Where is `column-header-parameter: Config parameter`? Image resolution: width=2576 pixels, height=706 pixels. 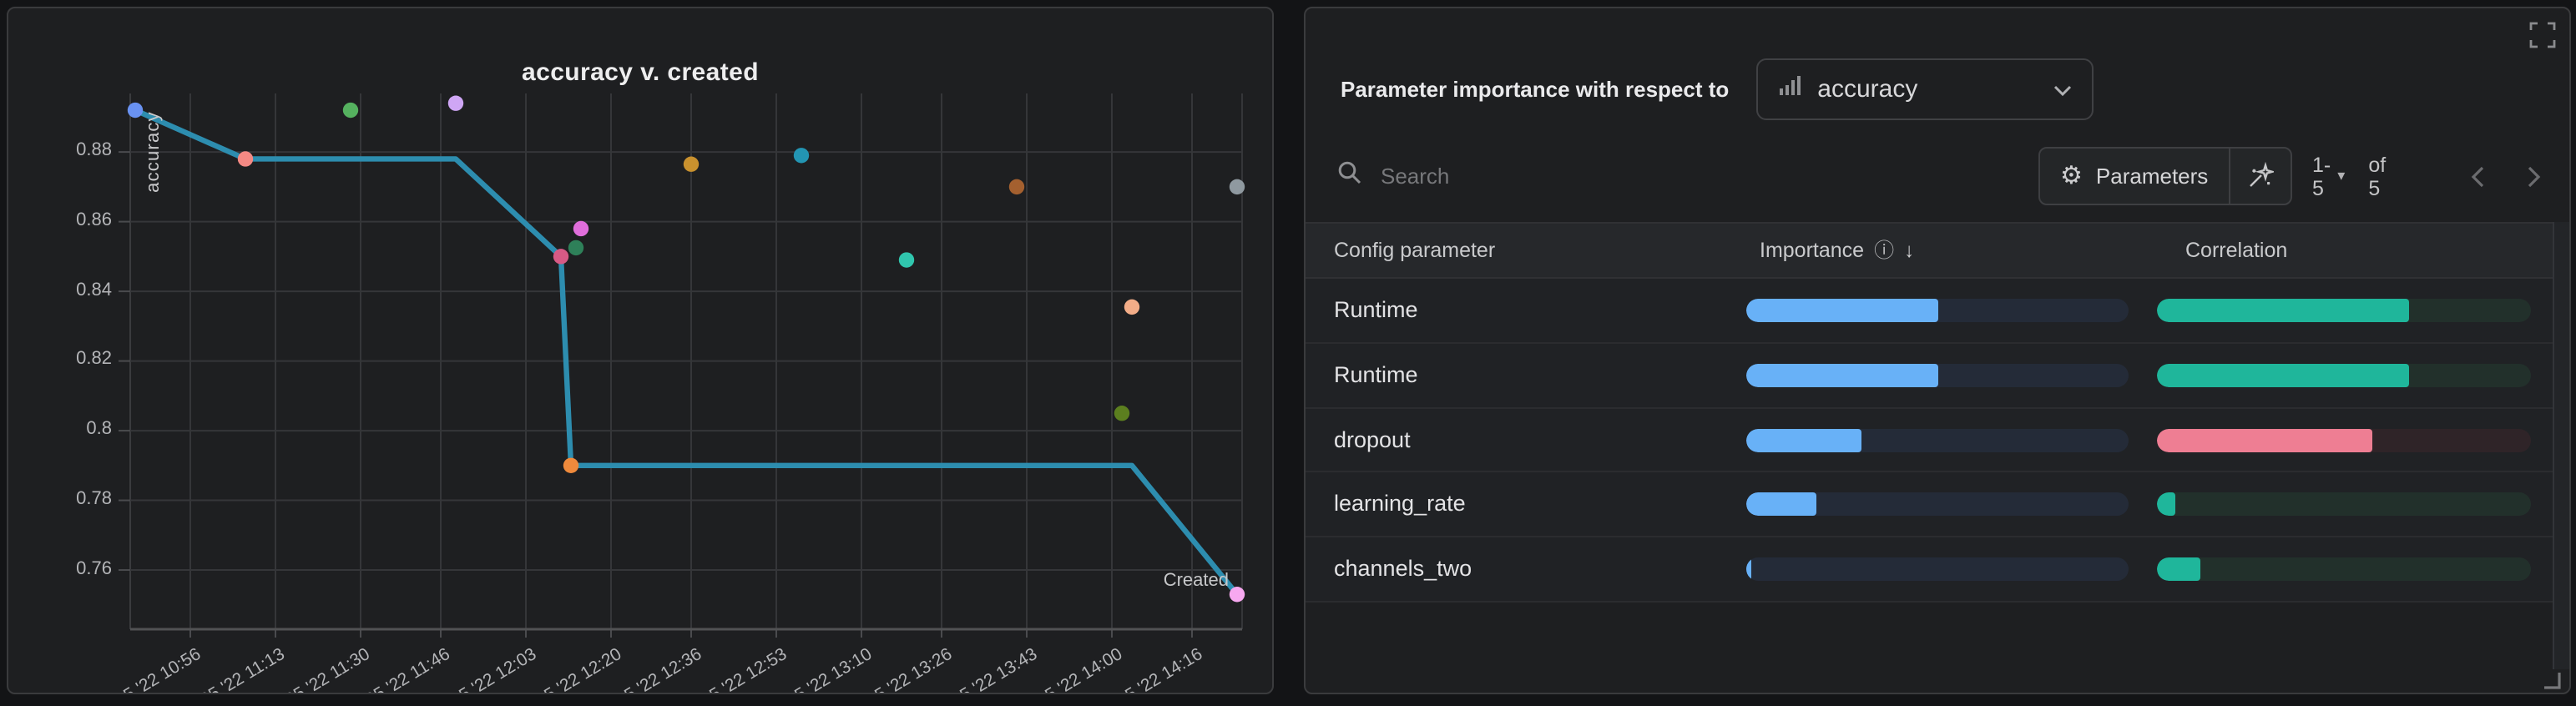 column-header-parameter: Config parameter is located at coordinates (1415, 250).